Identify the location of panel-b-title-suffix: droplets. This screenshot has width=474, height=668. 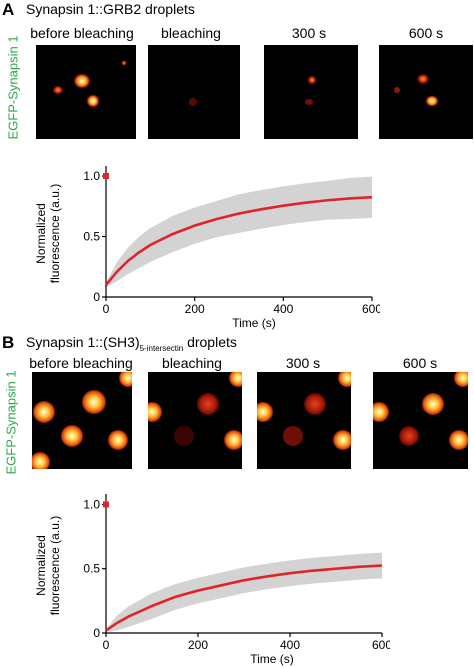
(210, 342).